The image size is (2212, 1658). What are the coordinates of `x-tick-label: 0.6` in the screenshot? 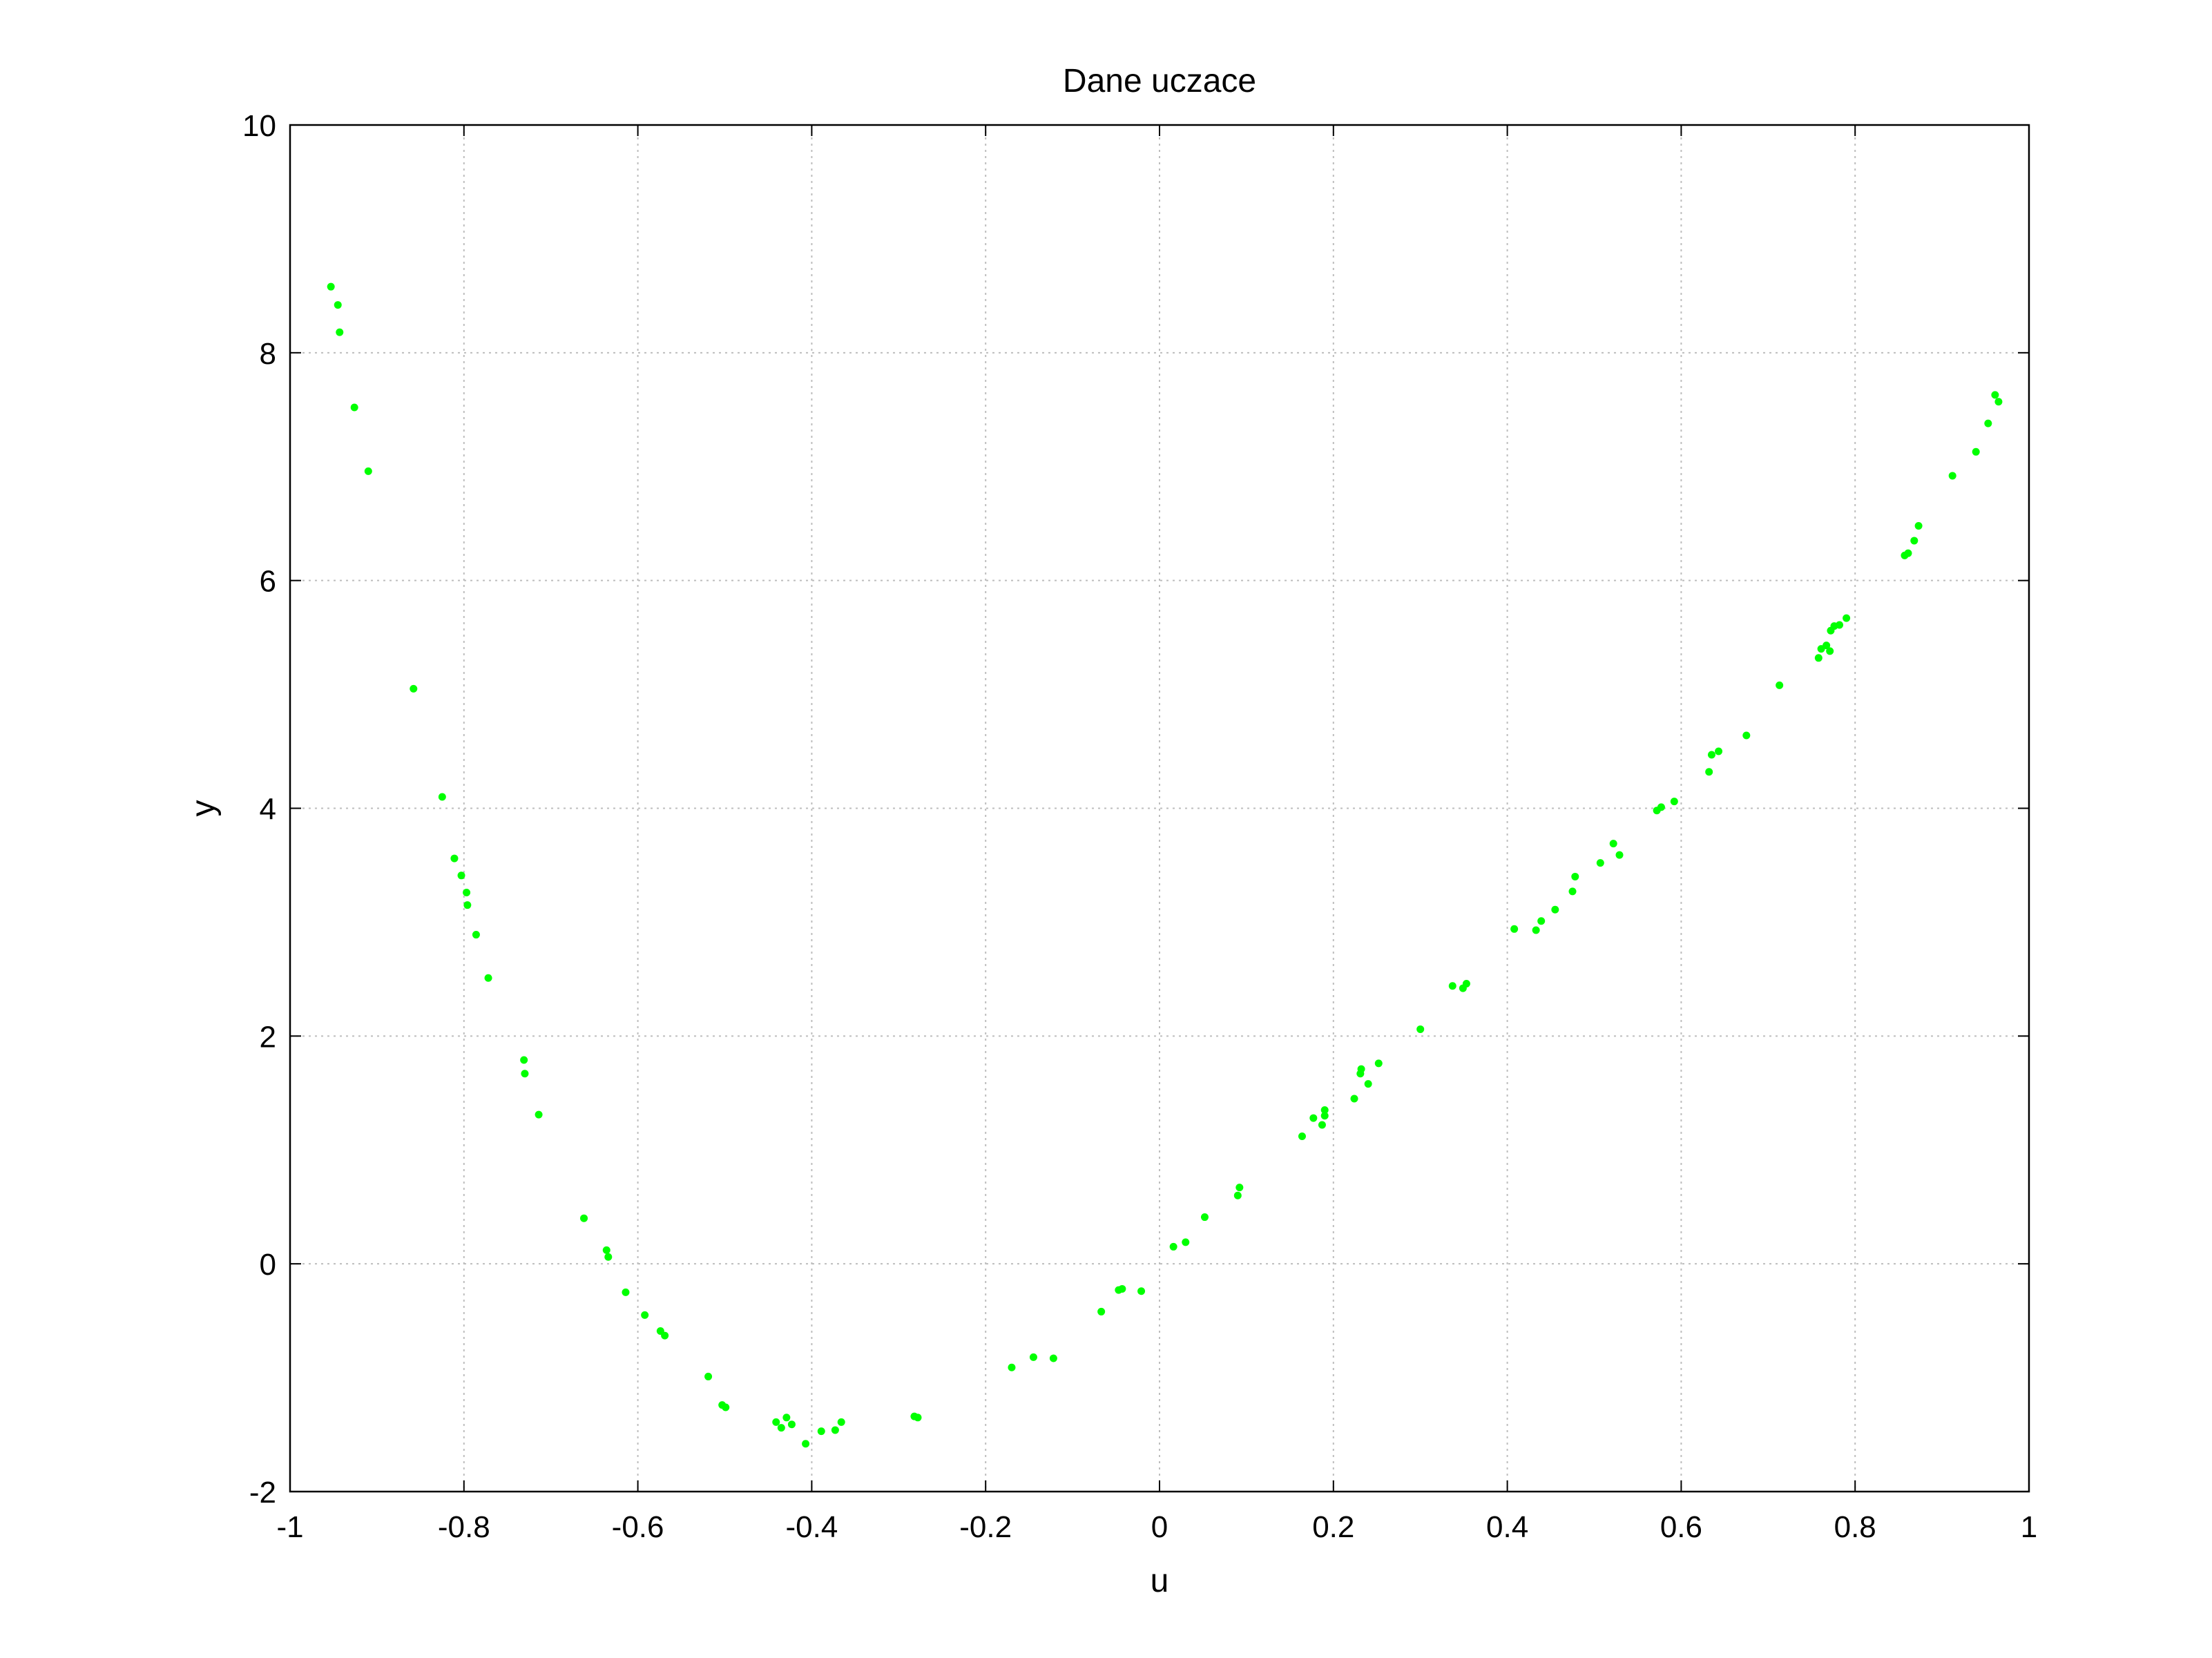 It's located at (1681, 1527).